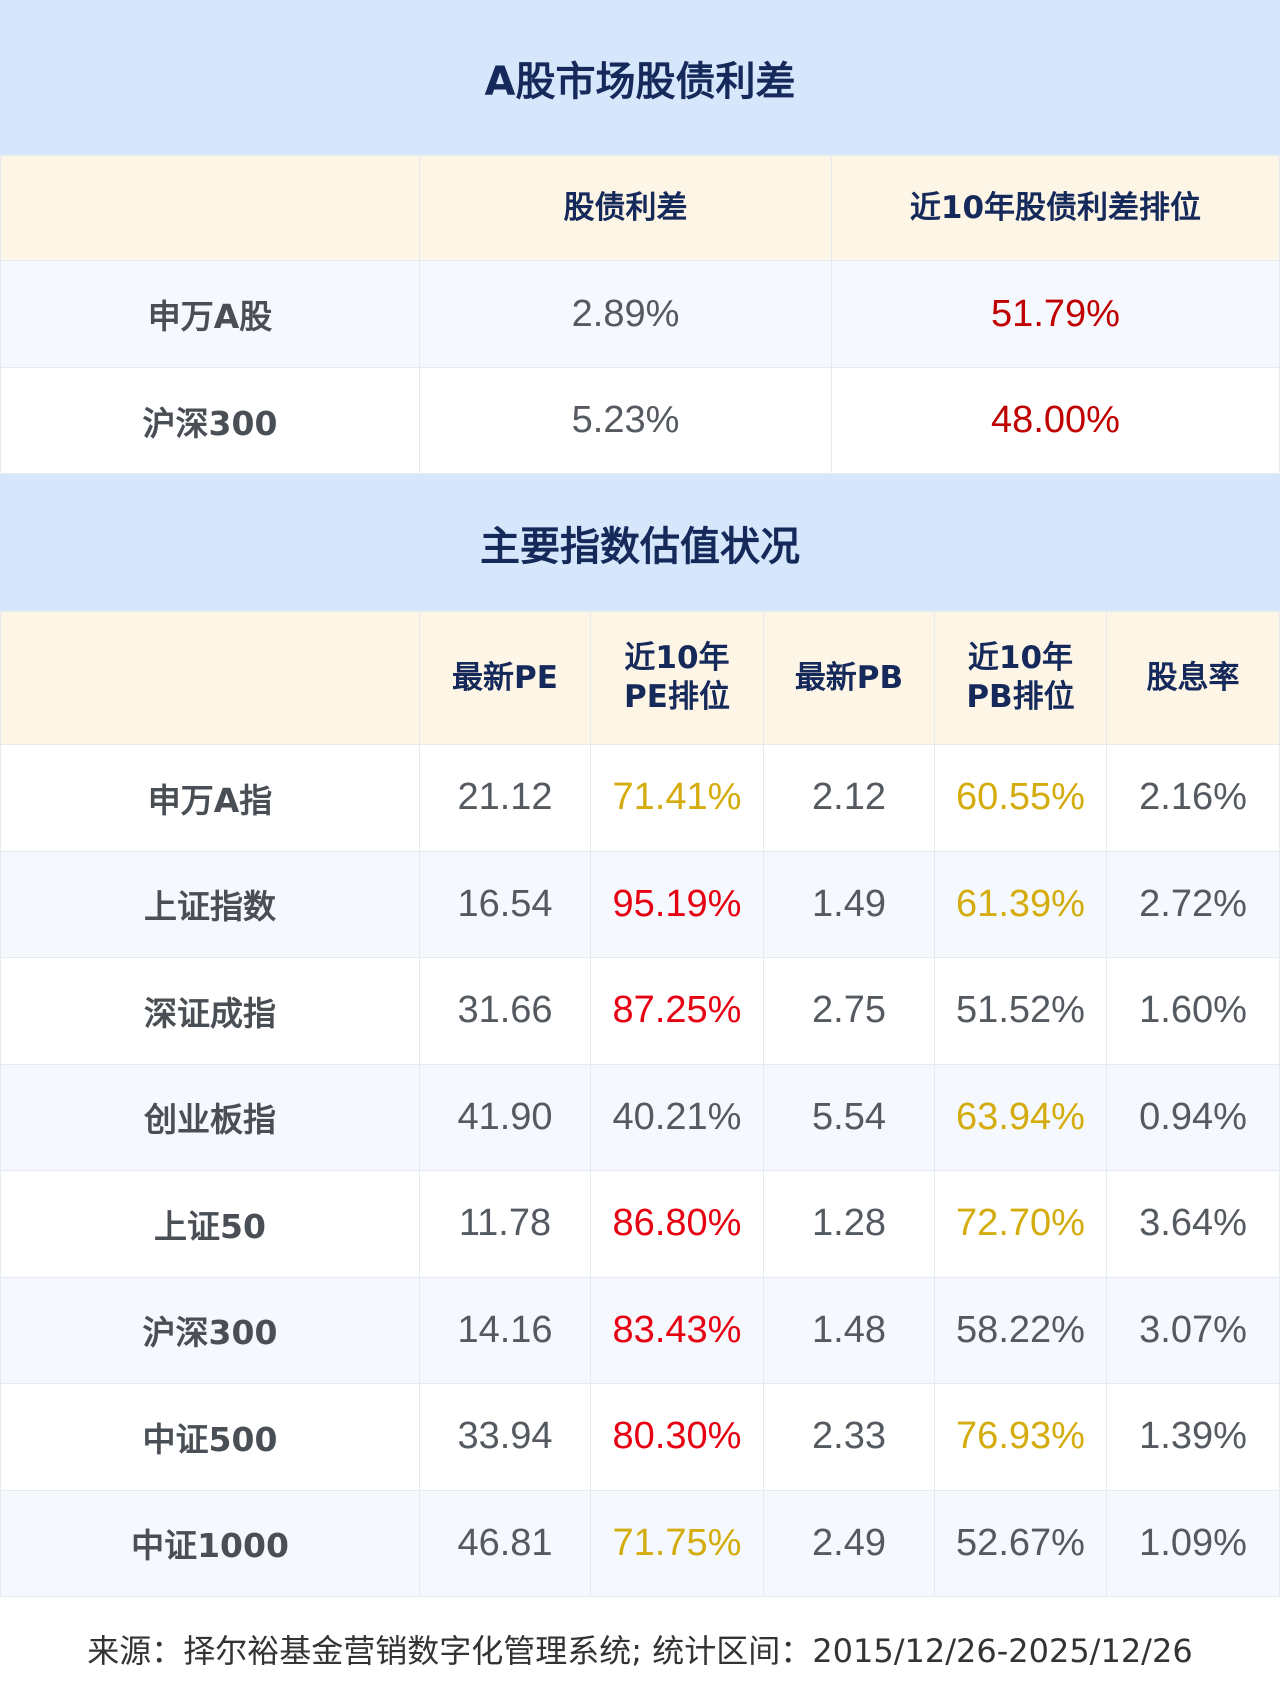 The width and height of the screenshot is (1280, 1701). I want to click on dividend-yield: 1.39%, so click(1193, 1437).